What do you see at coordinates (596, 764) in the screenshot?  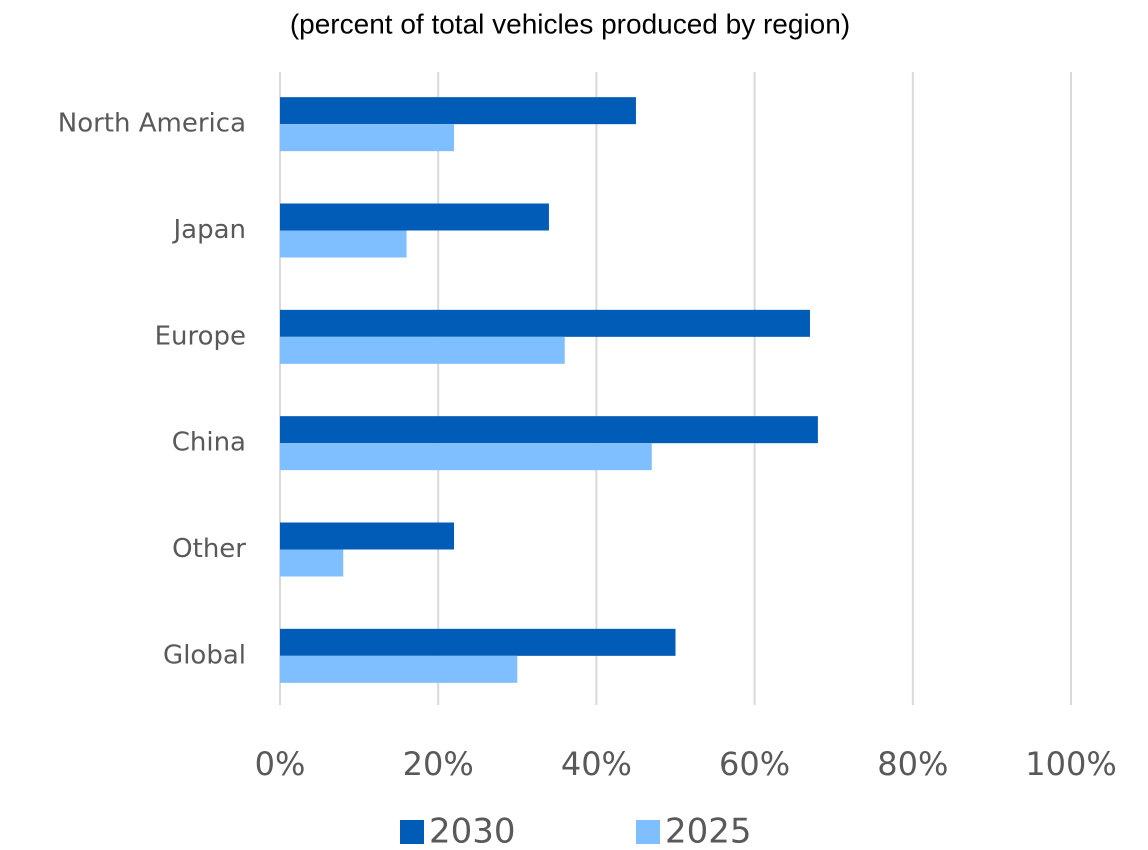 I see `x-tick-label: 40%` at bounding box center [596, 764].